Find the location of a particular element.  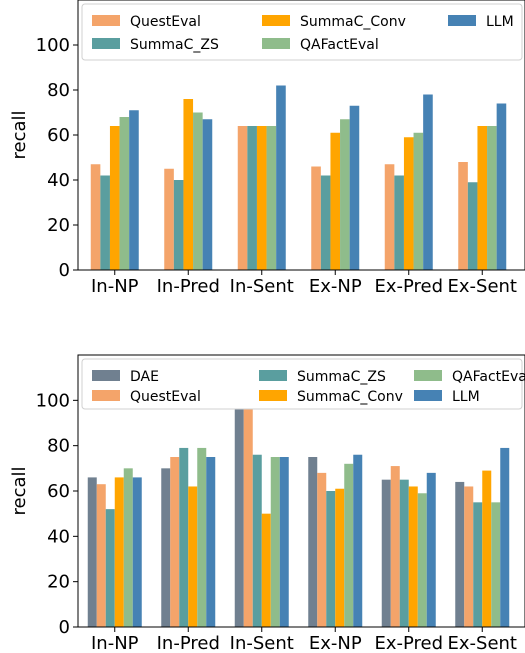

bar-summac-conv-ex-pred is located at coordinates (413, 556).